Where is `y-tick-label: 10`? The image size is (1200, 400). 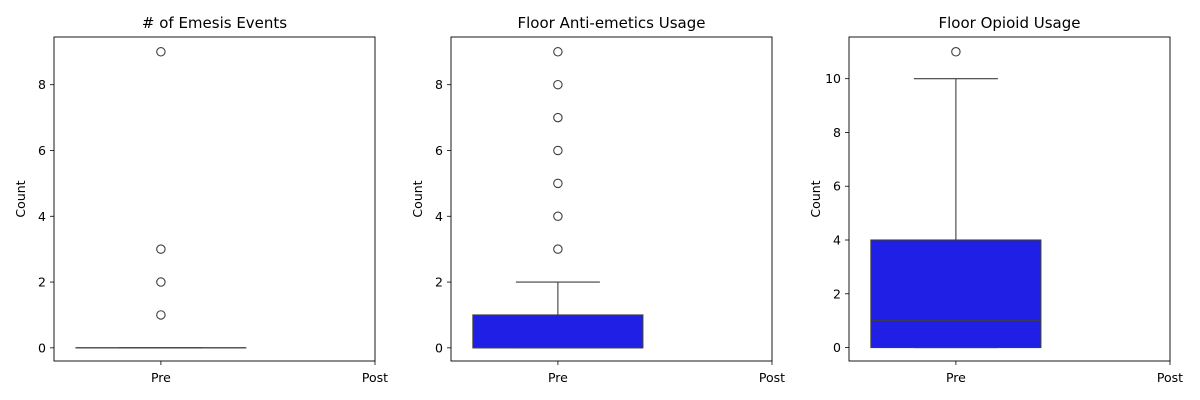
y-tick-label: 10 is located at coordinates (833, 78).